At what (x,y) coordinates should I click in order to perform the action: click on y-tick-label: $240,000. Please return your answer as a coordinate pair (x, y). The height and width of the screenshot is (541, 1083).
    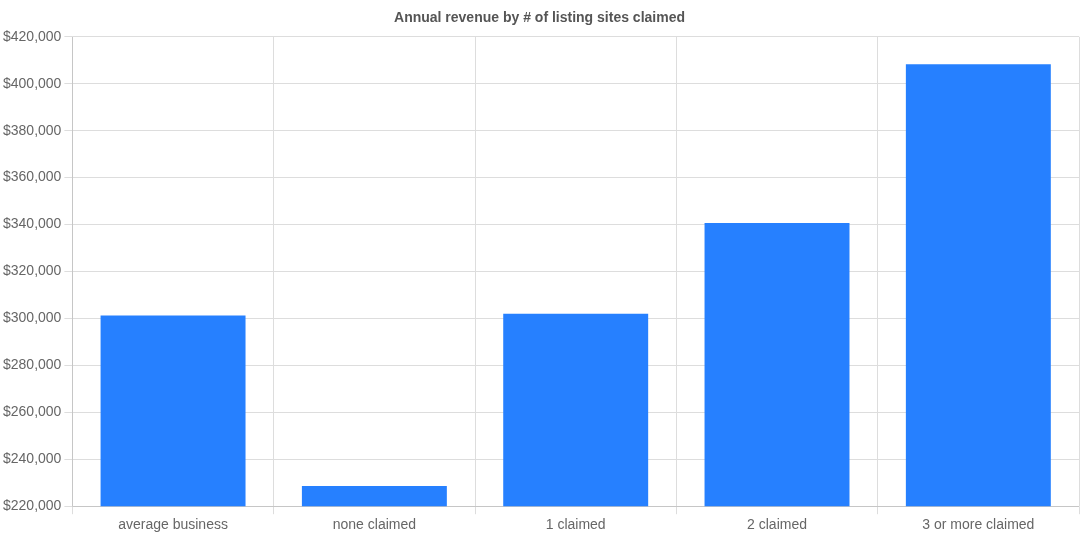
    Looking at the image, I should click on (32, 458).